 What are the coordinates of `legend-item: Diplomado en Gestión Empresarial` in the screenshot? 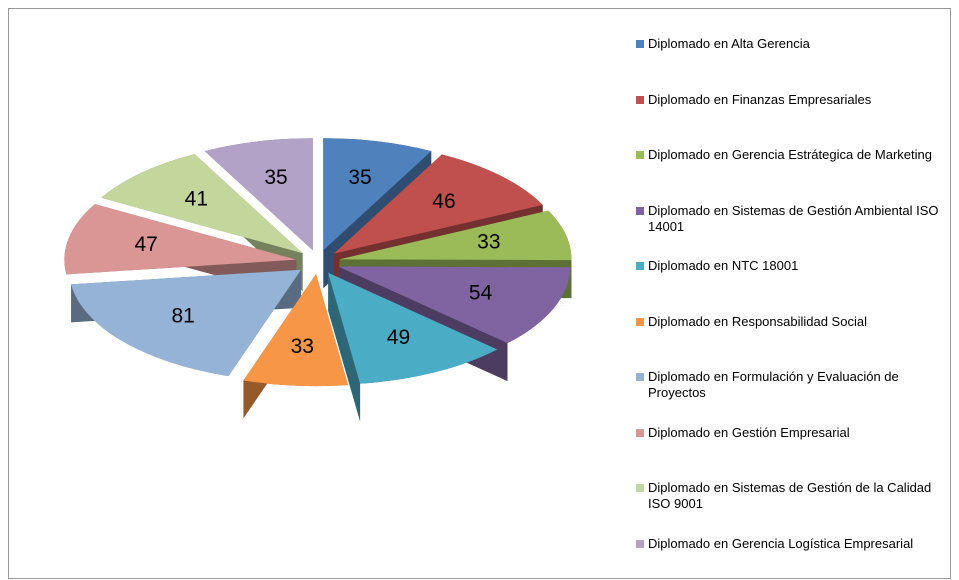 It's located at (791, 433).